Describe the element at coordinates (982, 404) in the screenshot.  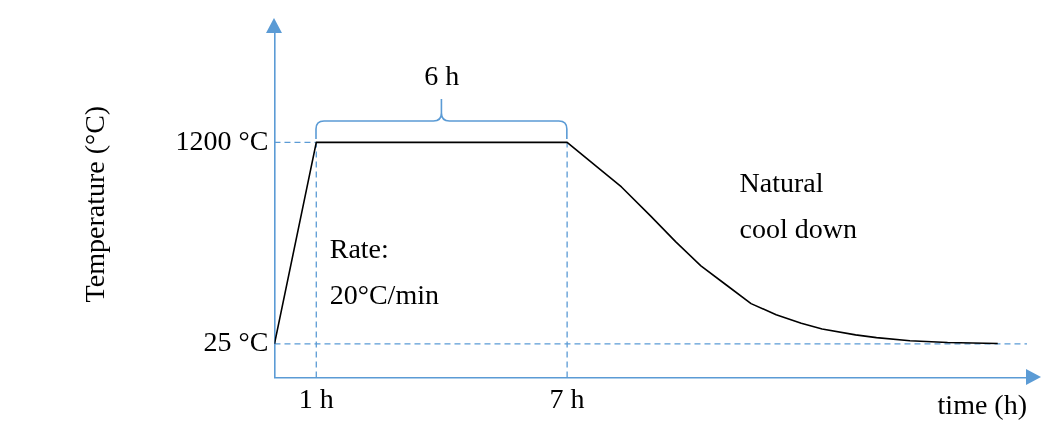
I see `x-axis-title: time (h)` at that location.